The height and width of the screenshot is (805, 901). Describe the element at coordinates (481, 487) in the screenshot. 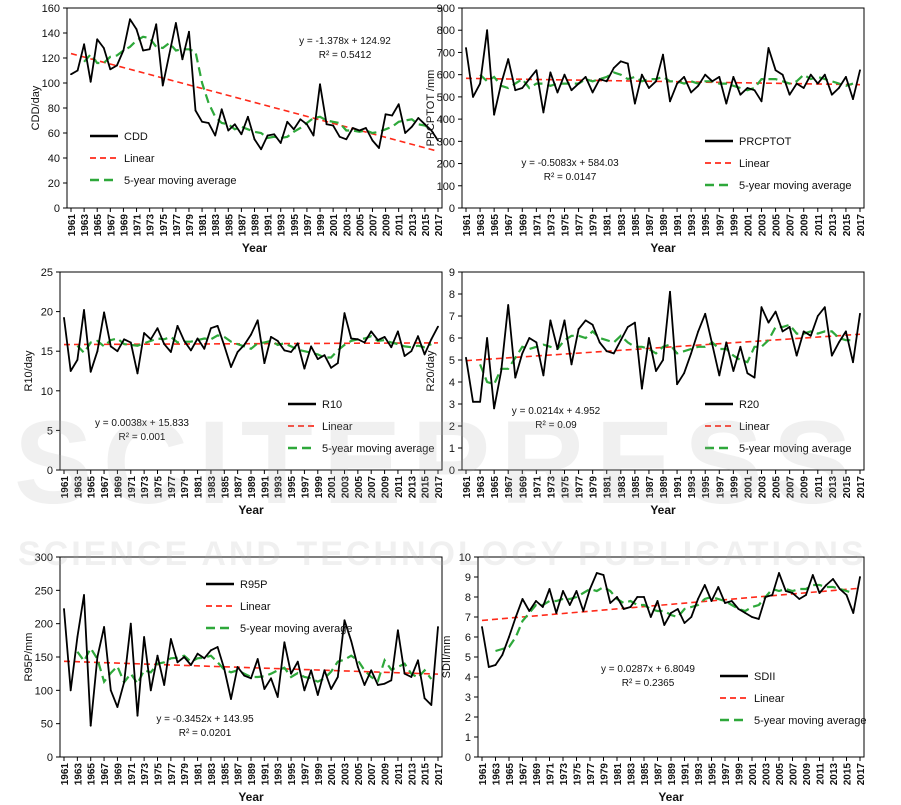

I see `x-tick-label: 1963` at that location.